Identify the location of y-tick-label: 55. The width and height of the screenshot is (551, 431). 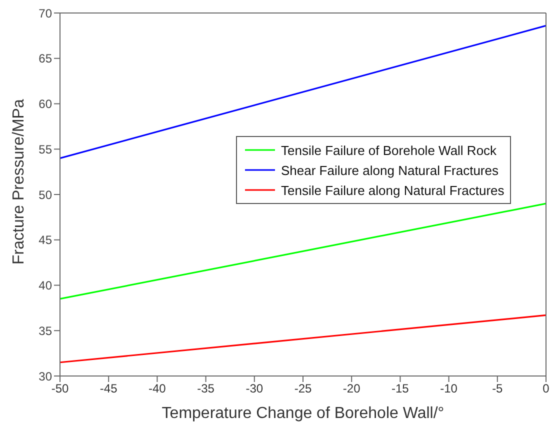
(45, 149).